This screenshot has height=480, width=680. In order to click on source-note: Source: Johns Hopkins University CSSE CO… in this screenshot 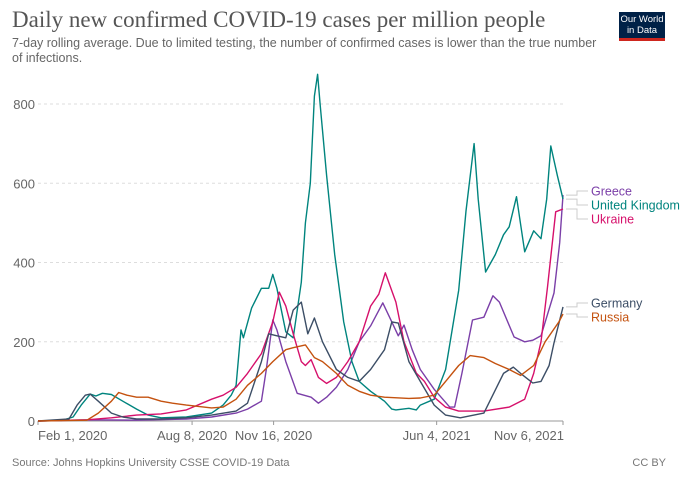, I will do `click(151, 463)`.